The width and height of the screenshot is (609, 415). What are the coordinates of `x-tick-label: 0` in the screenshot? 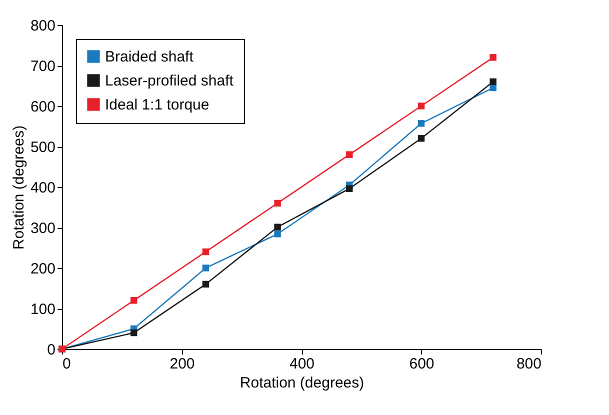 It's located at (66, 364).